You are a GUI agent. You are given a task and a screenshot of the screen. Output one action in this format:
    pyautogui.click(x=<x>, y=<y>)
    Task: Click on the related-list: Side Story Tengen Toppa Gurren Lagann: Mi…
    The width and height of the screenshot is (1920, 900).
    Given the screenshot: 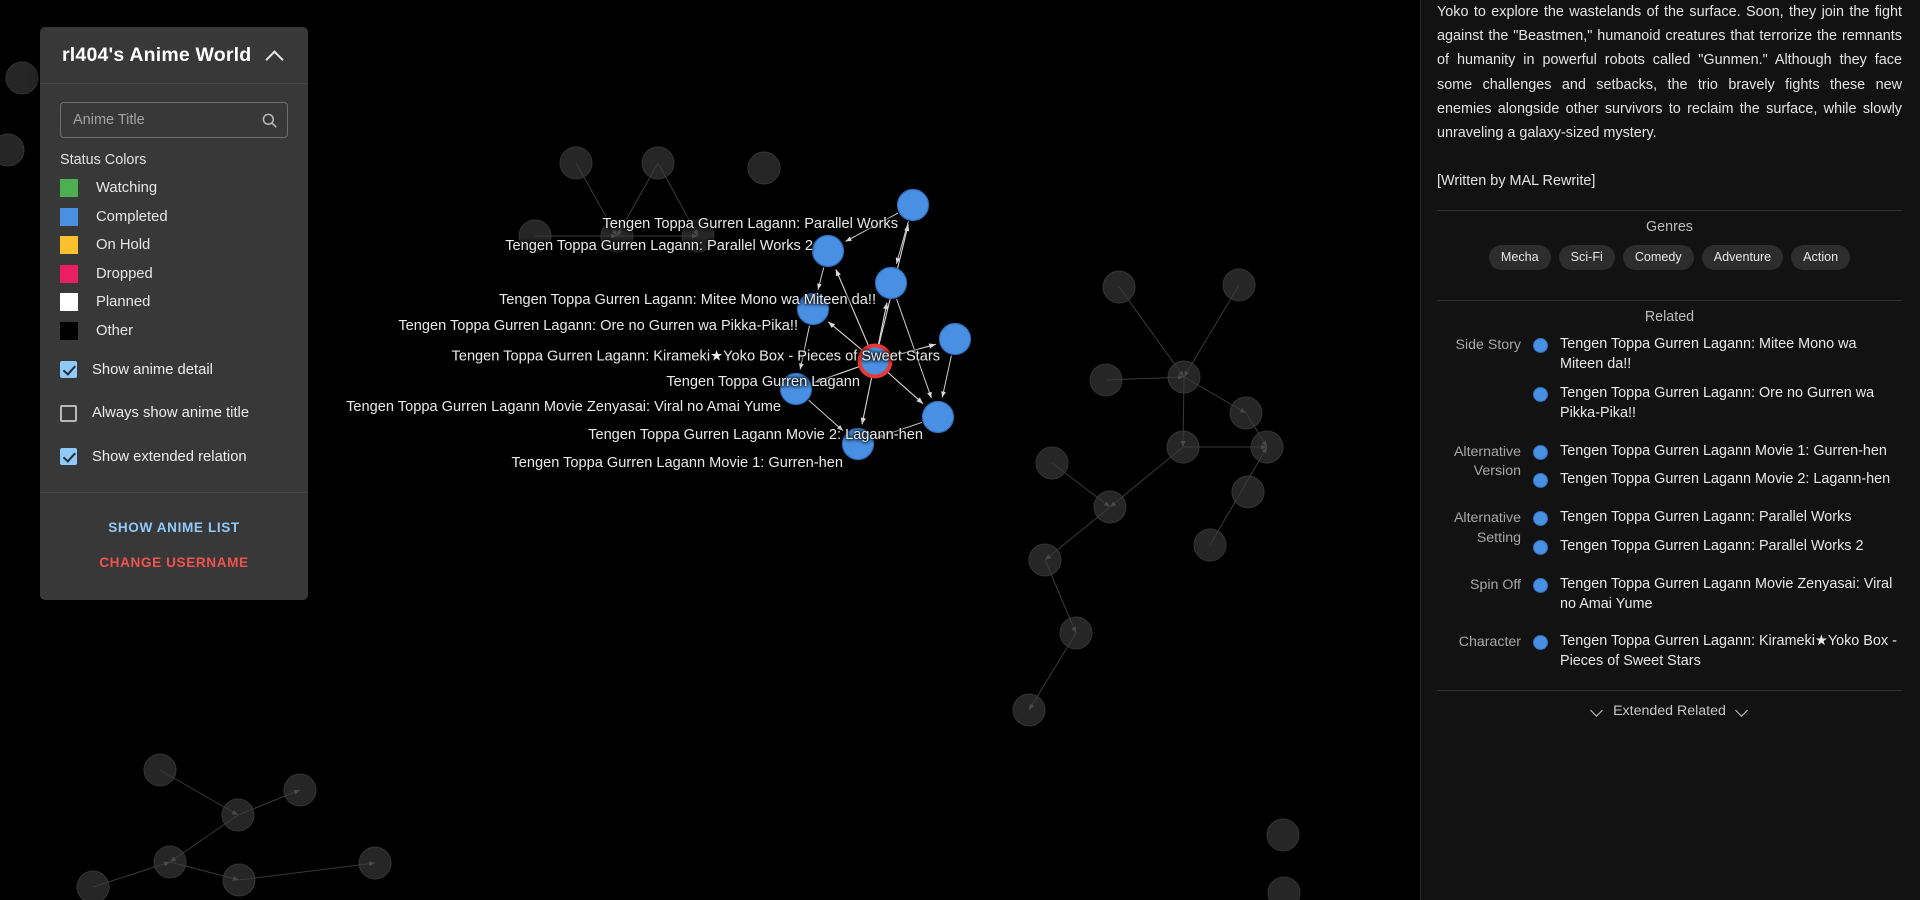 What is the action you would take?
    pyautogui.click(x=1669, y=508)
    